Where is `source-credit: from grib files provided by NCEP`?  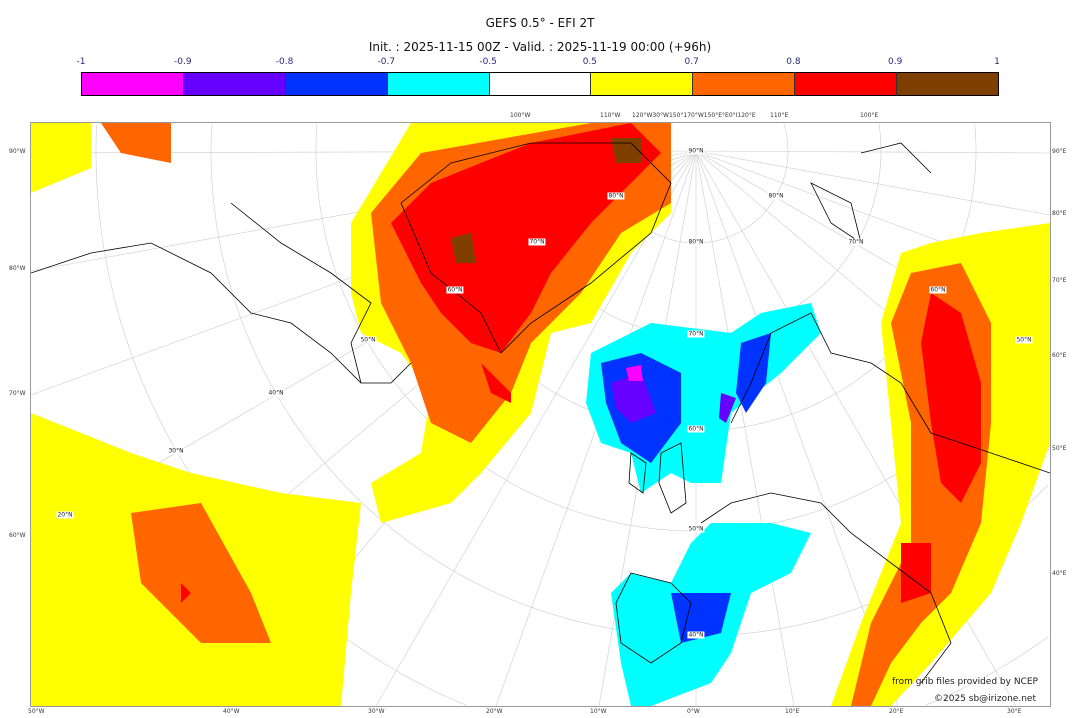
source-credit: from grib files provided by NCEP is located at coordinates (965, 682).